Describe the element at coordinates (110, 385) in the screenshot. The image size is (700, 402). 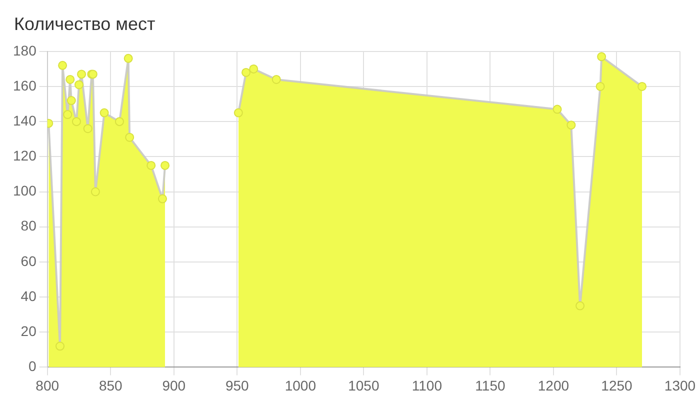
I see `x-tick-label: 850` at that location.